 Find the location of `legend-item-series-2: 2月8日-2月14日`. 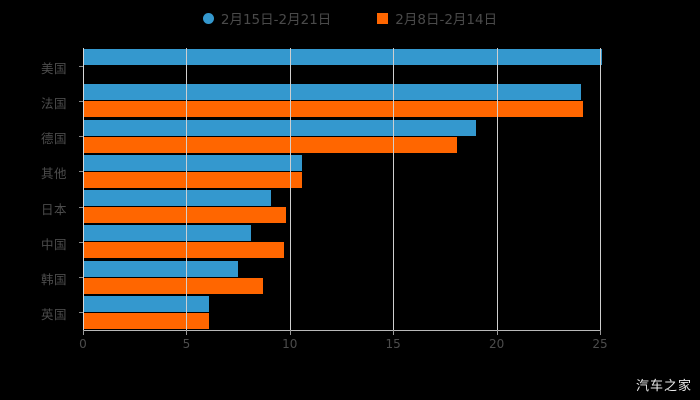

legend-item-series-2: 2月8日-2月14日 is located at coordinates (437, 18).